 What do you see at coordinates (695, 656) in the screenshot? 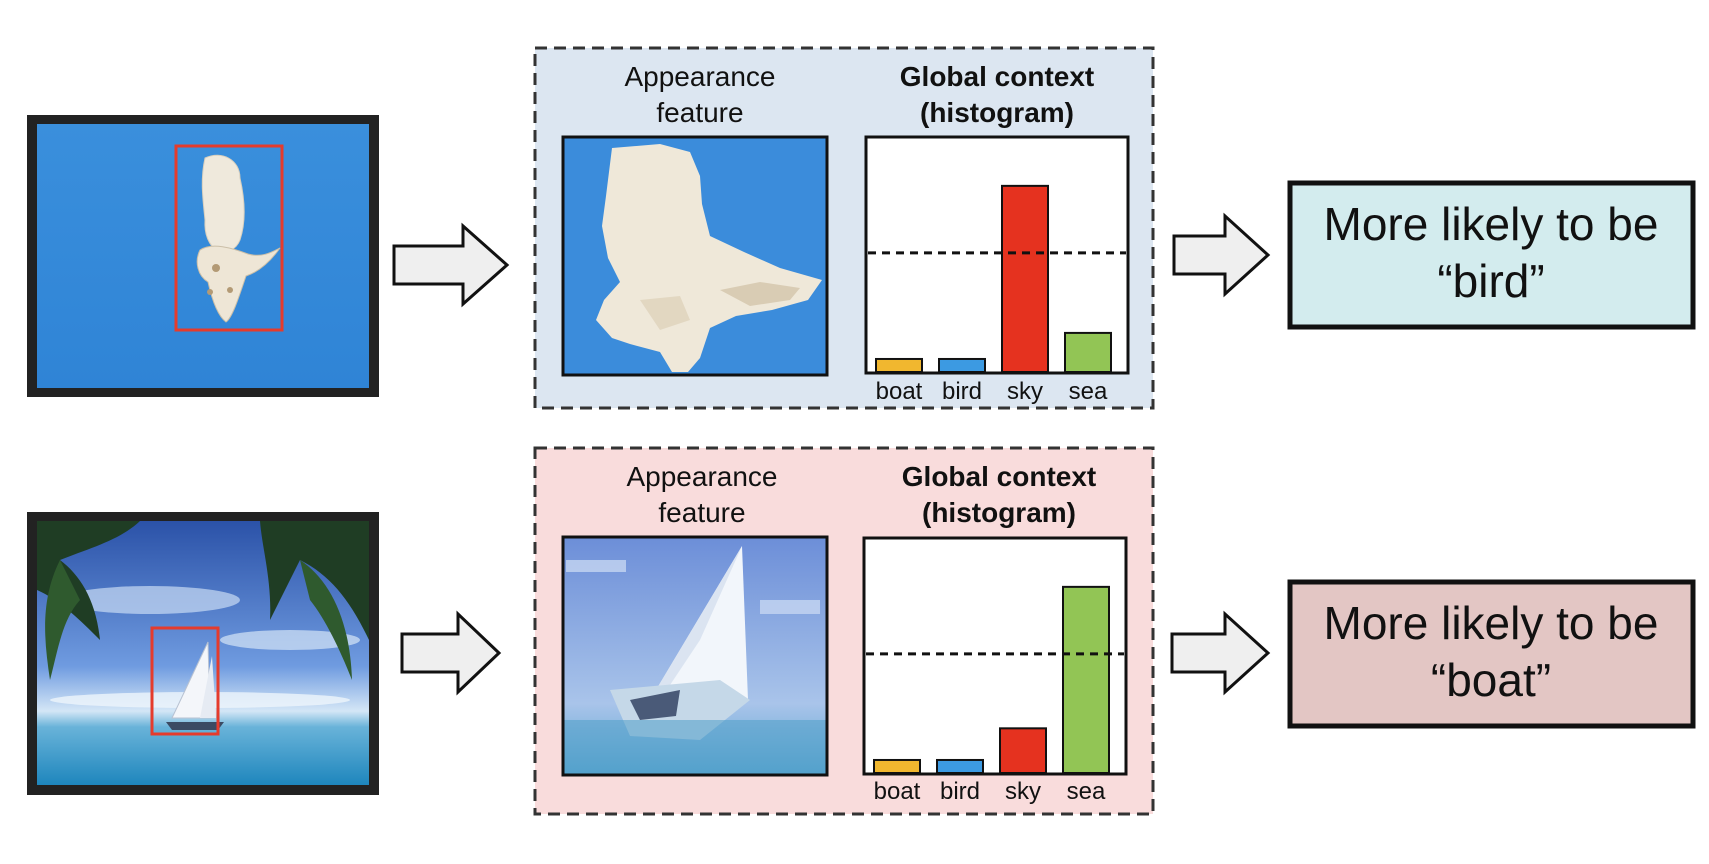
I see `appearance-crop-sailboat` at bounding box center [695, 656].